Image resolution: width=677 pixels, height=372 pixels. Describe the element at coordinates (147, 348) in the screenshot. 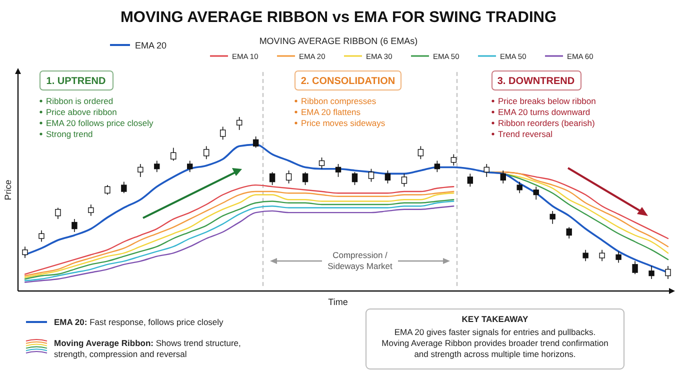

I see `text: Moving Average Ribbon: Shows trend structure, strength, compression and reversal` at that location.